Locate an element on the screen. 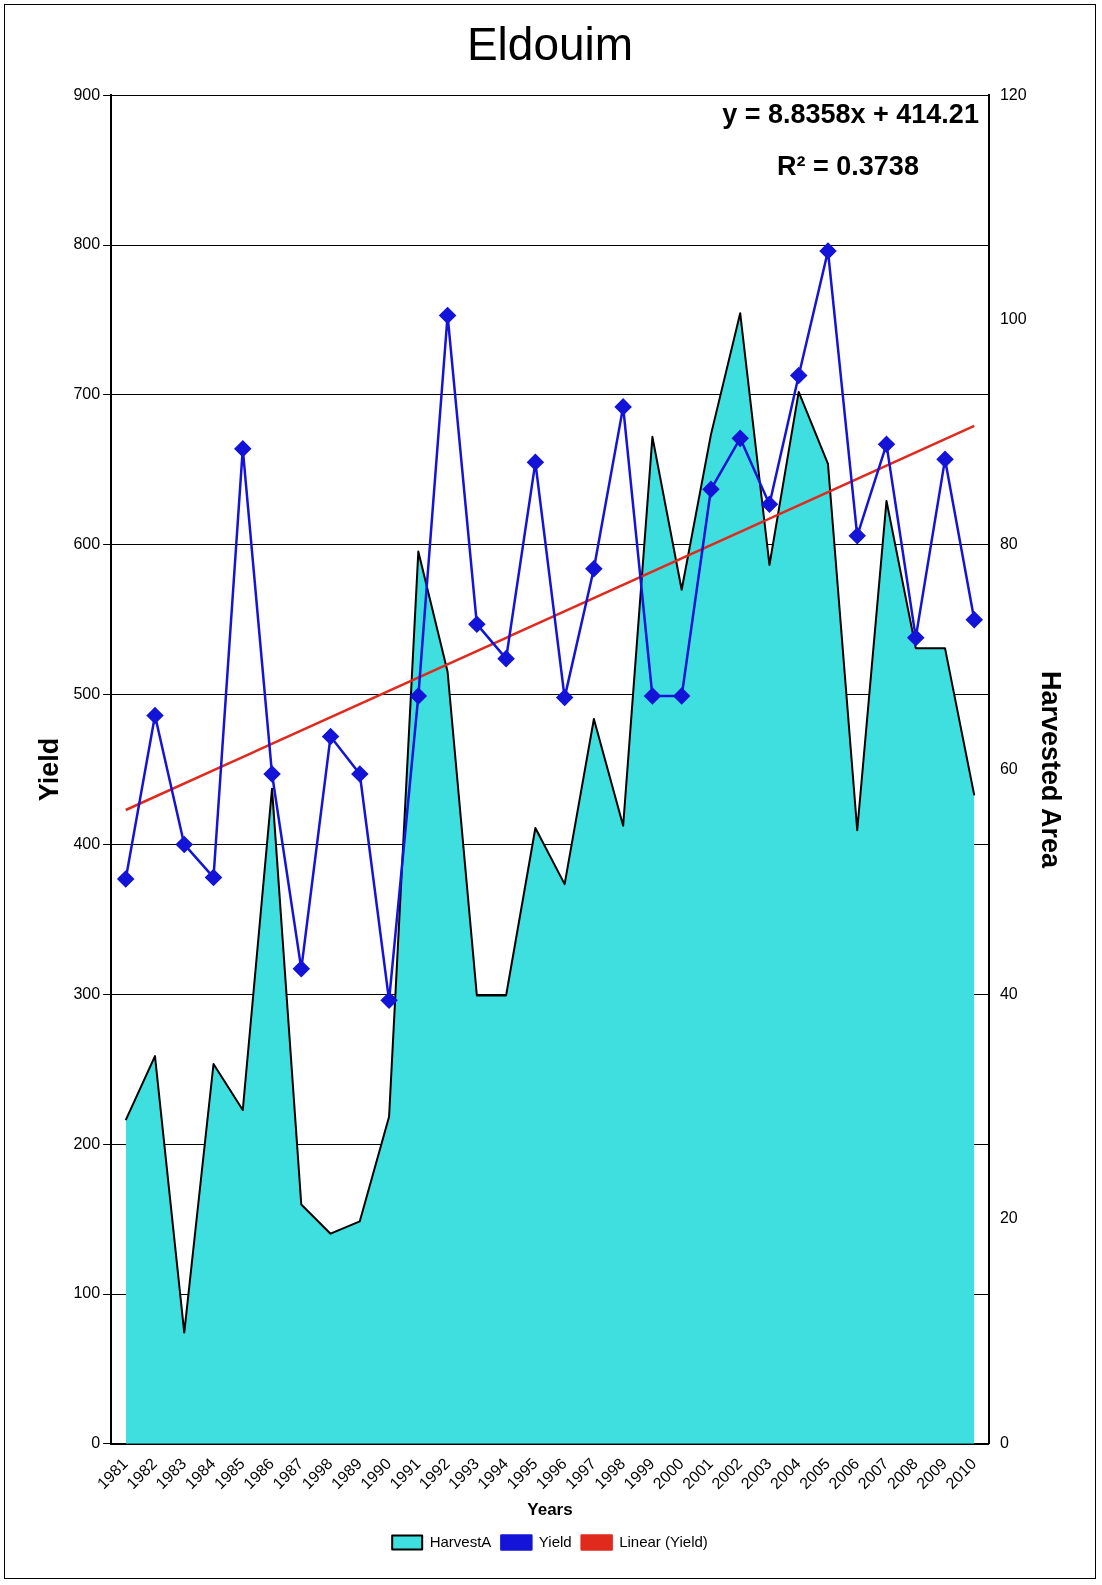  y-tick-label: 900 is located at coordinates (87, 94).